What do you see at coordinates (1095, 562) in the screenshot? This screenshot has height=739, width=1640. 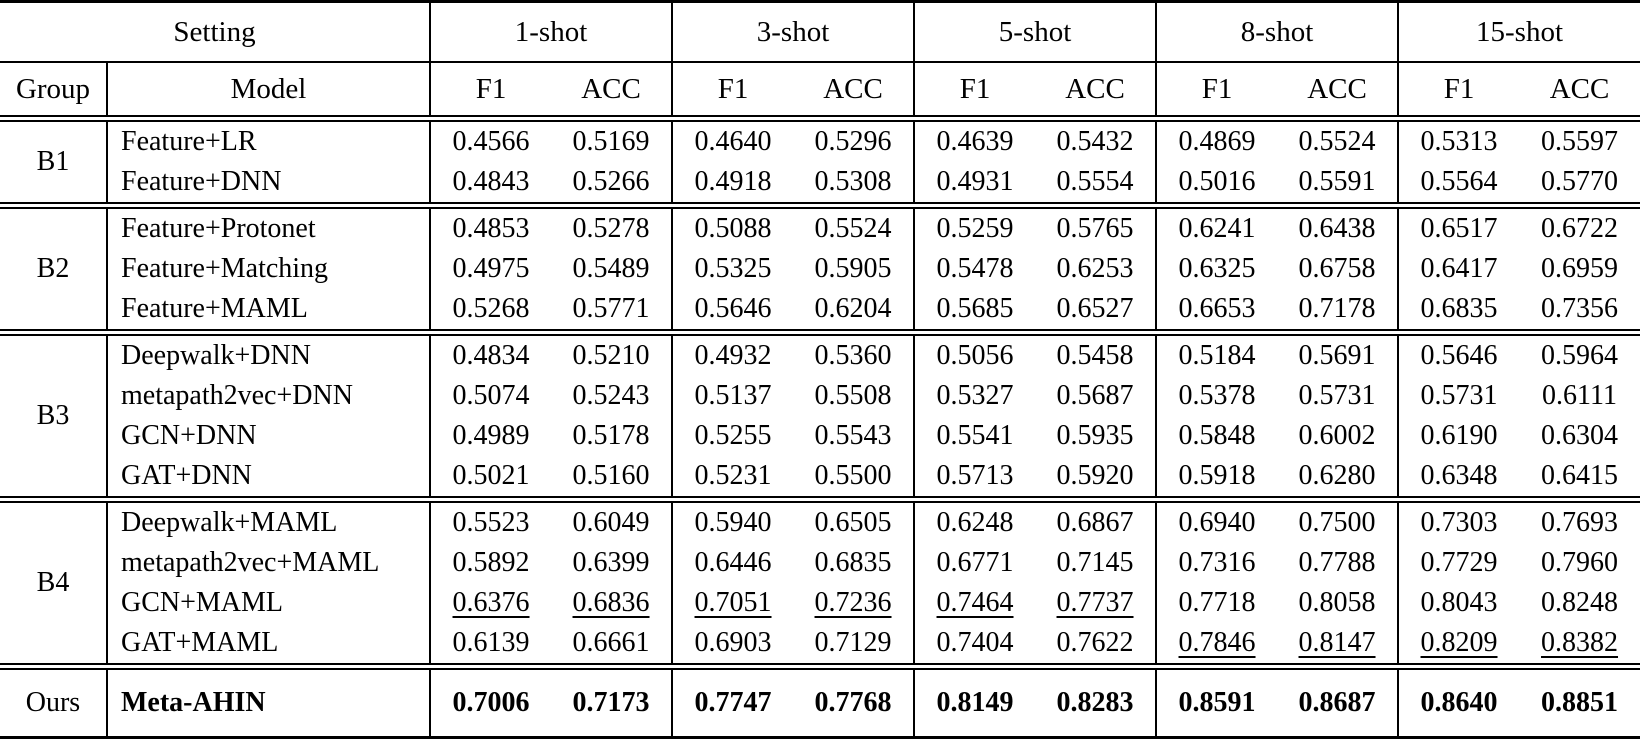 I see `value-cell: 0.7145` at bounding box center [1095, 562].